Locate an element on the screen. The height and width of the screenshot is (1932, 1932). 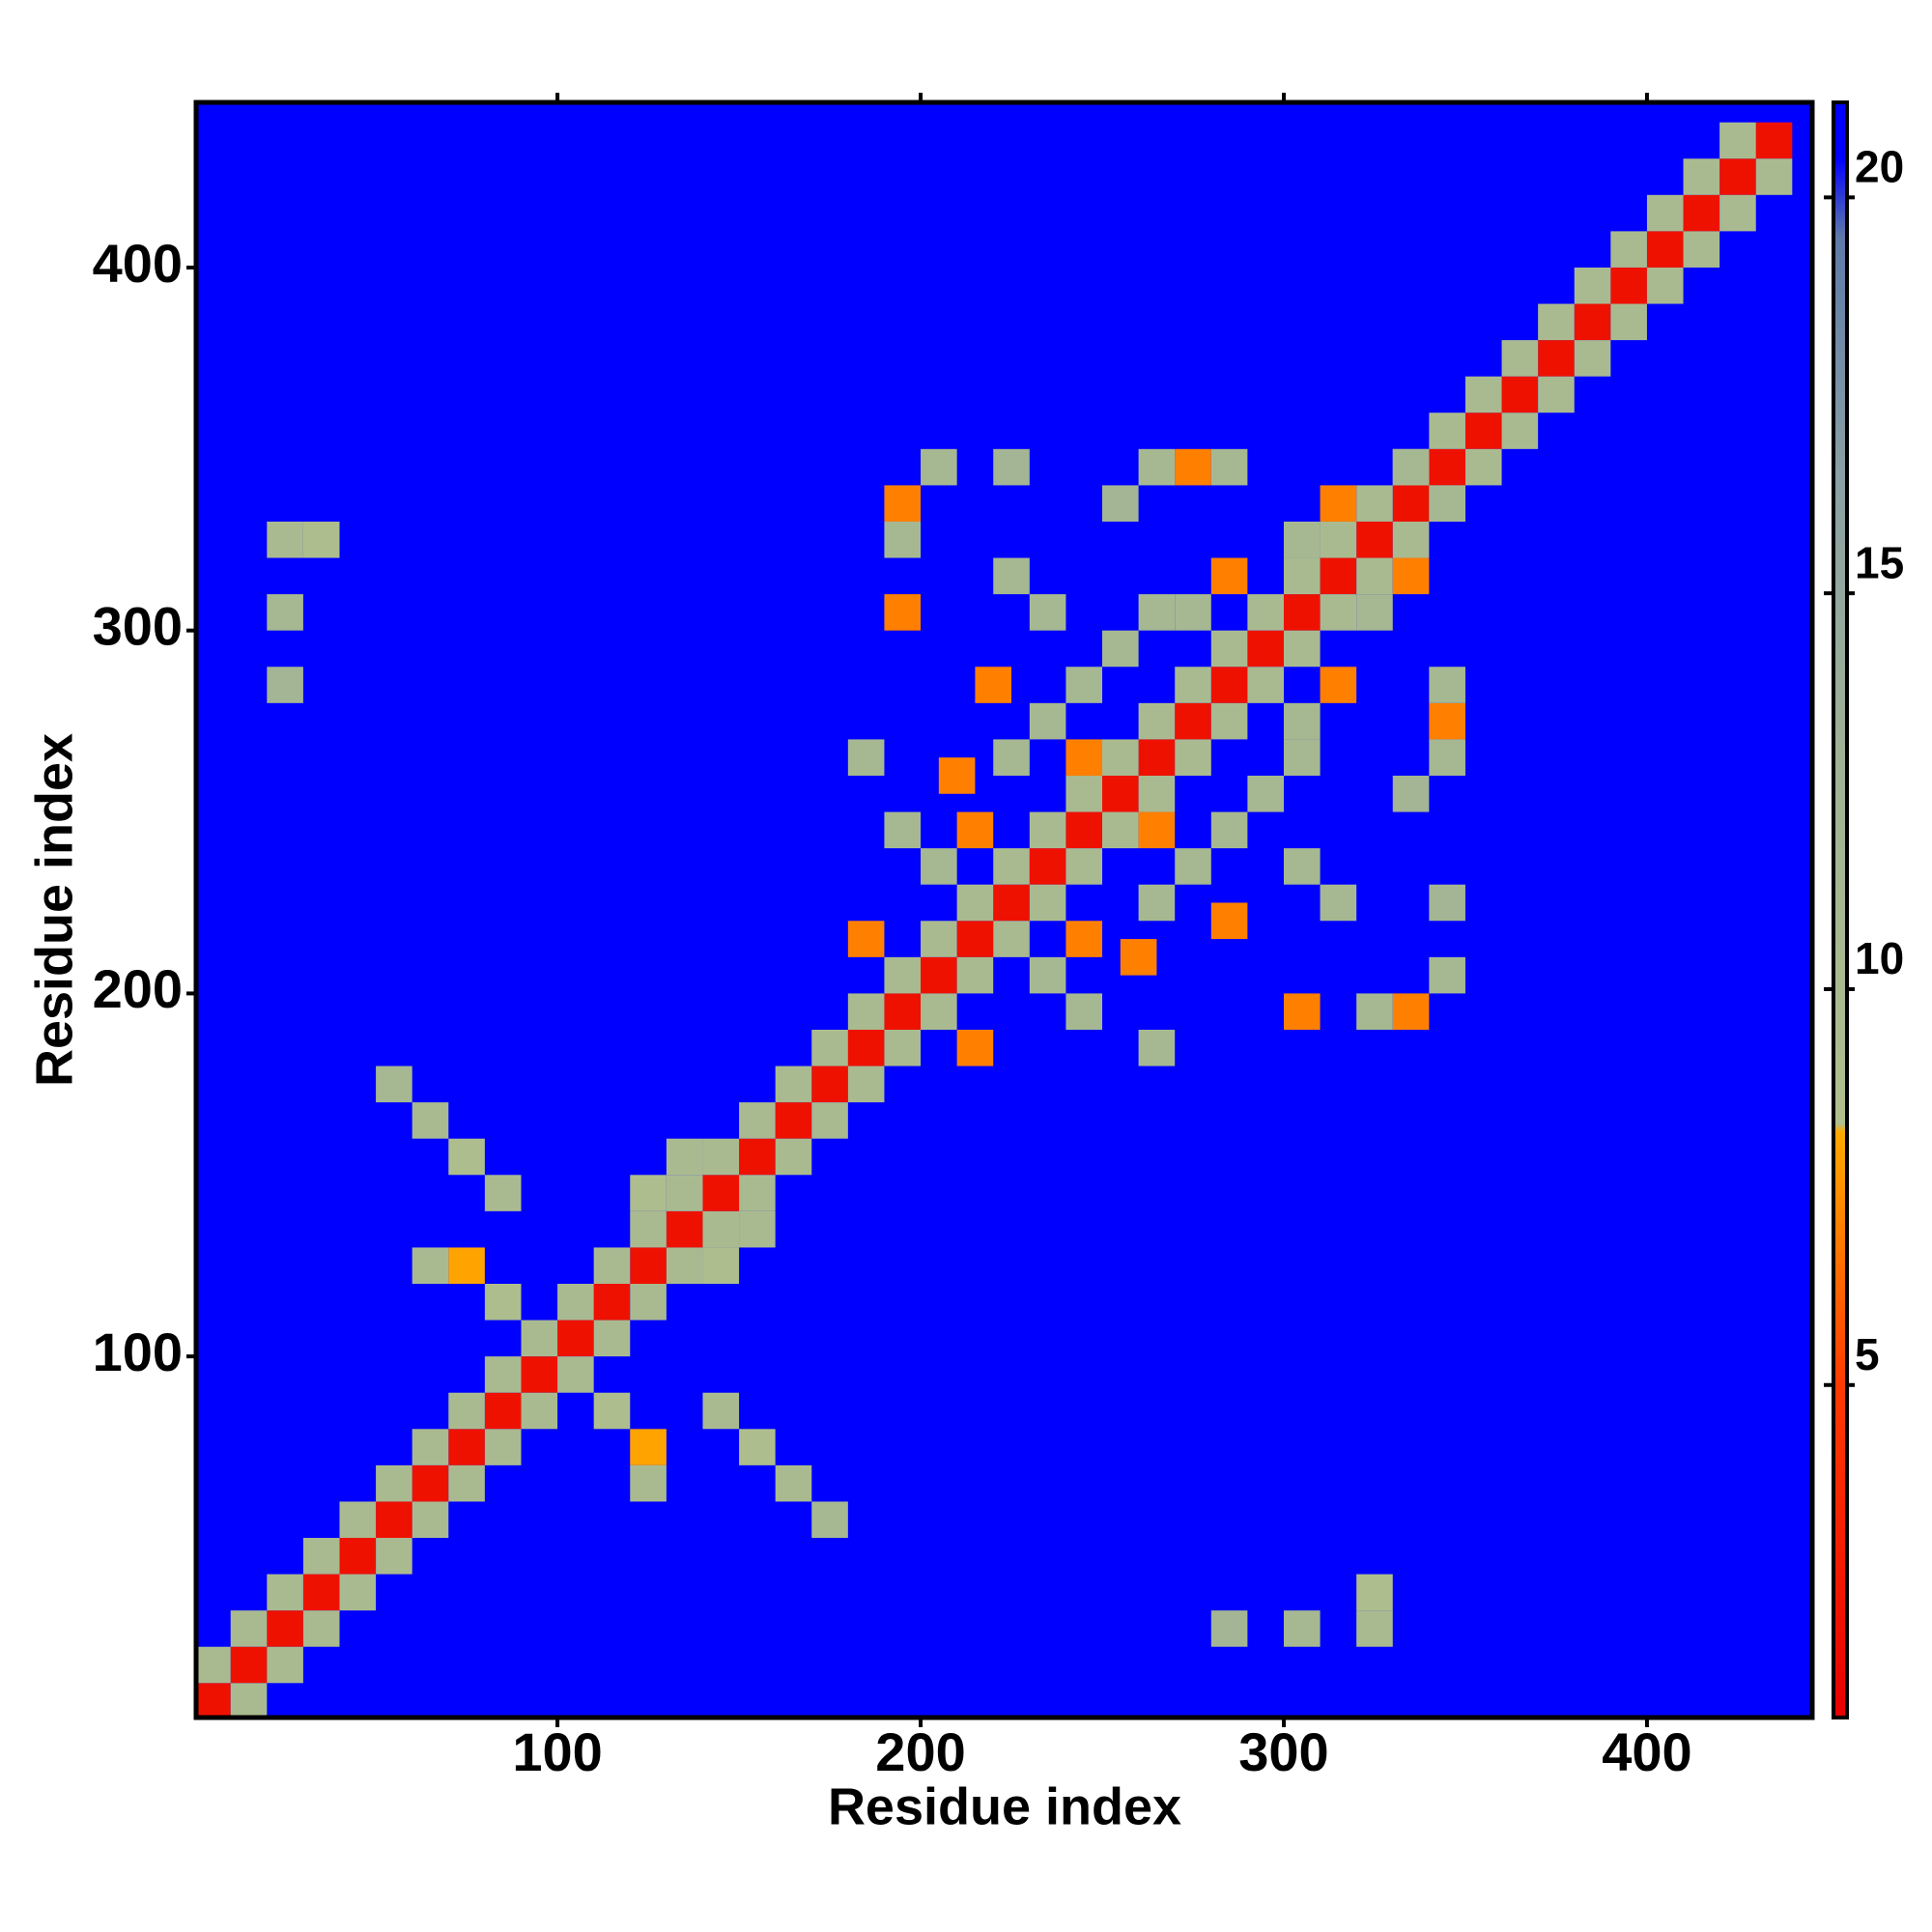
x-tick-label: 100 is located at coordinates (557, 1751).